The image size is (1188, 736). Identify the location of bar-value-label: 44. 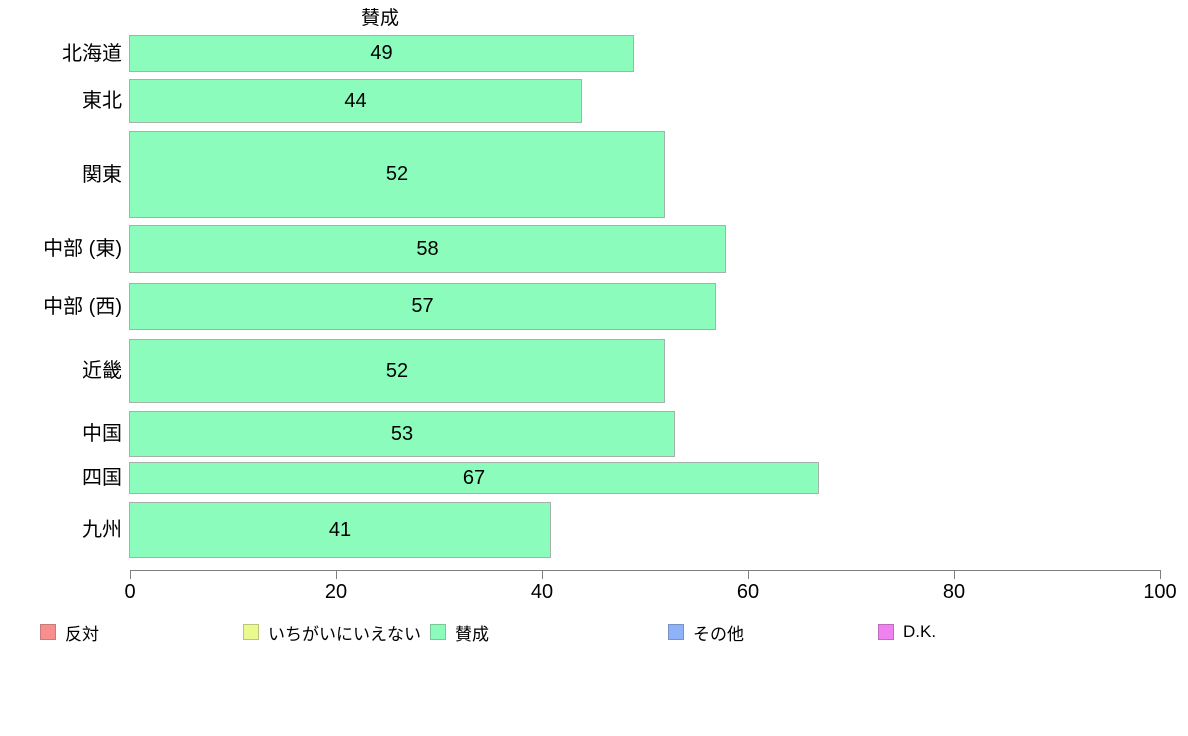
(355, 100).